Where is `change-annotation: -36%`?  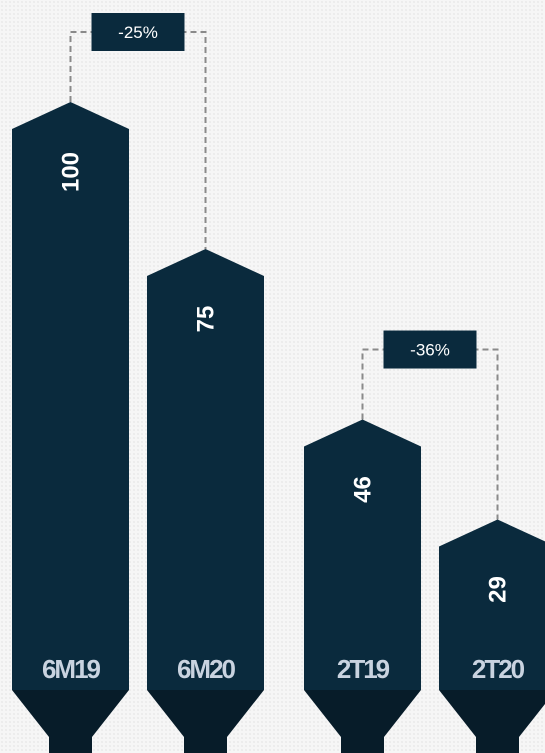
change-annotation: -36% is located at coordinates (430, 425).